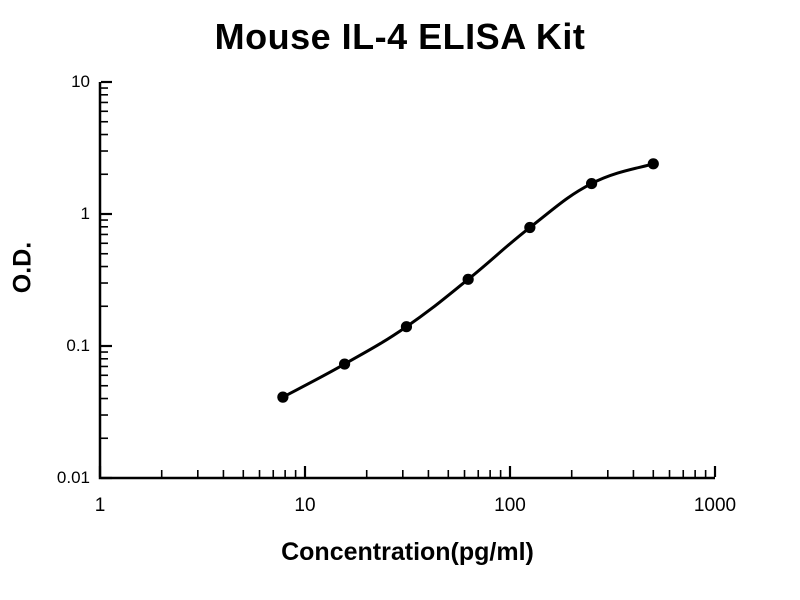  What do you see at coordinates (78, 345) in the screenshot?
I see `y-tick-label: 0.1` at bounding box center [78, 345].